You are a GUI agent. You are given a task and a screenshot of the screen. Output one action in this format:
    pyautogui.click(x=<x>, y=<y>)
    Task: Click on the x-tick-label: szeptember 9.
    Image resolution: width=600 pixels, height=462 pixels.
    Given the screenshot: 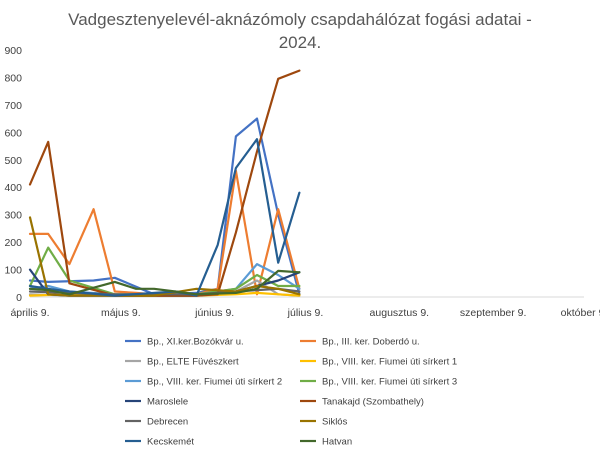 What is the action you would take?
    pyautogui.click(x=493, y=313)
    